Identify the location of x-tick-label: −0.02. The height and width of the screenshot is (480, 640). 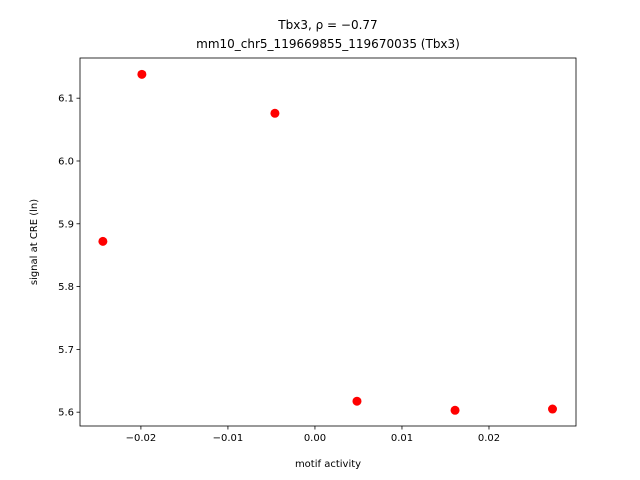
(141, 438).